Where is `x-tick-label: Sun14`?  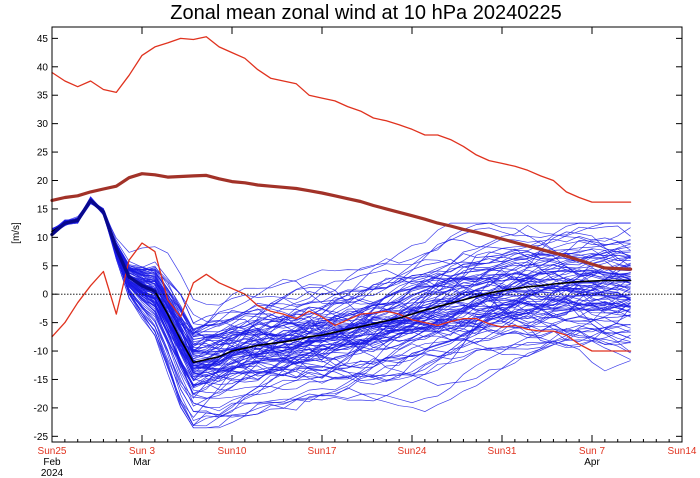 x-tick-label: Sun14 is located at coordinates (682, 451).